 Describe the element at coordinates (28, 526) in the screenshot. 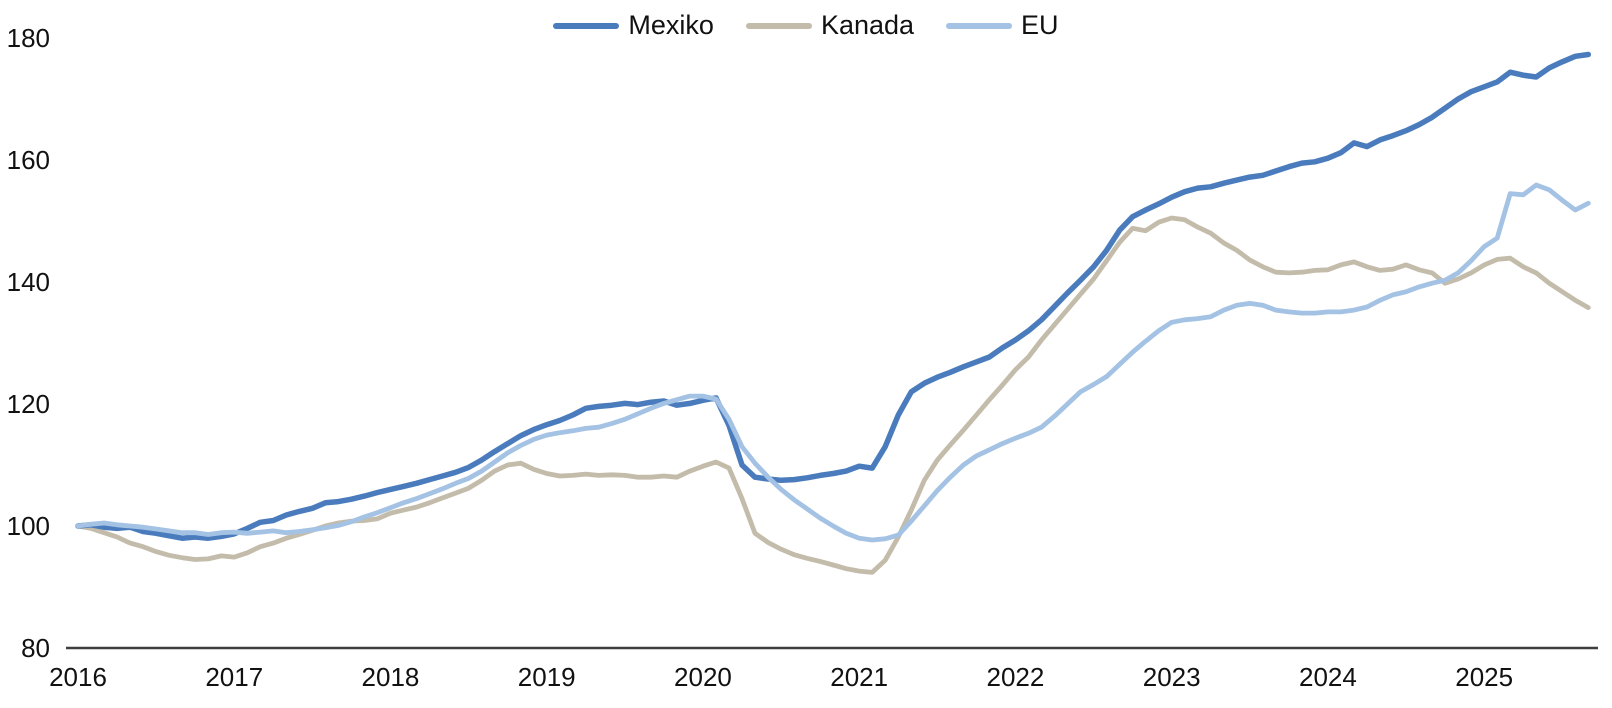

I see `y-tick-label: 100` at that location.